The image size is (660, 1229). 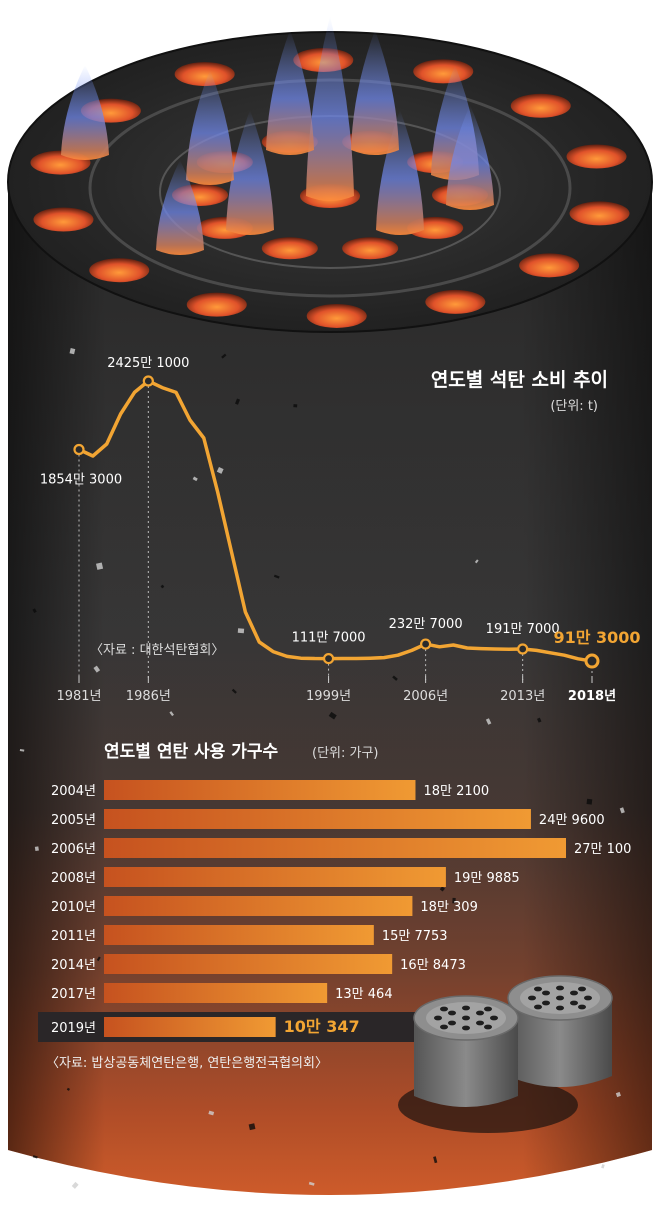 I want to click on x-tick-label: 1999년, so click(x=328, y=696).